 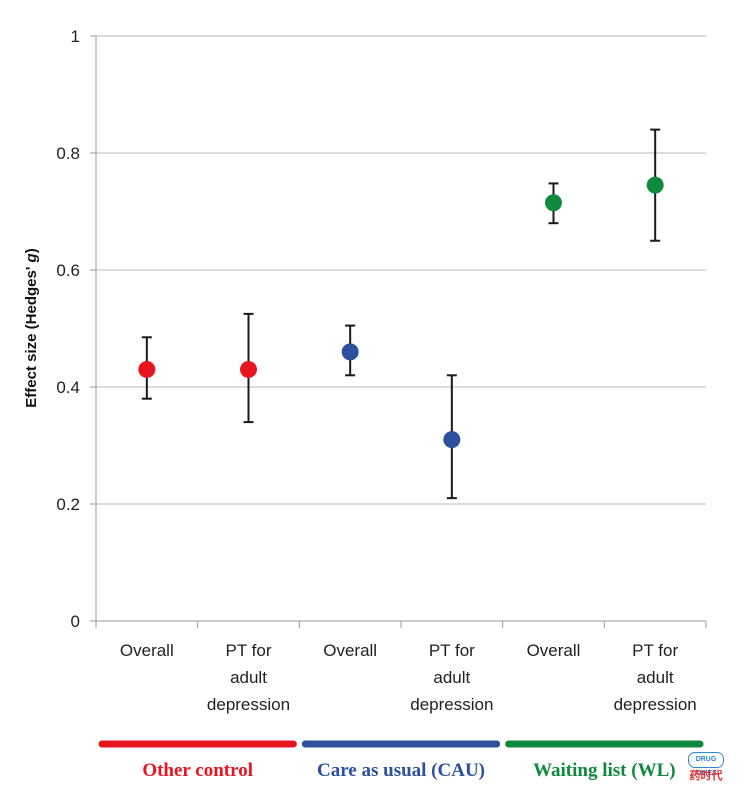 I want to click on watermark-text: 药时代, so click(x=706, y=776).